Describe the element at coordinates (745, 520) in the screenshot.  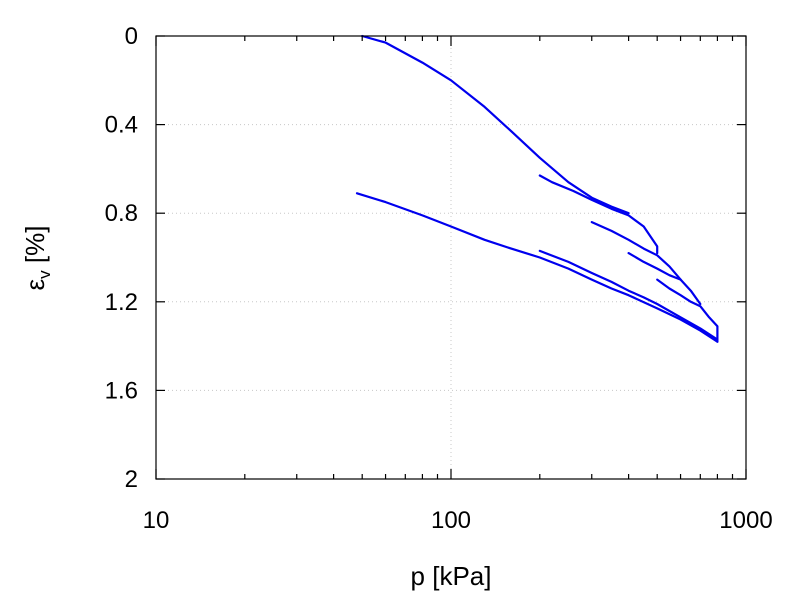
I see `x-tick-label: 1000` at that location.